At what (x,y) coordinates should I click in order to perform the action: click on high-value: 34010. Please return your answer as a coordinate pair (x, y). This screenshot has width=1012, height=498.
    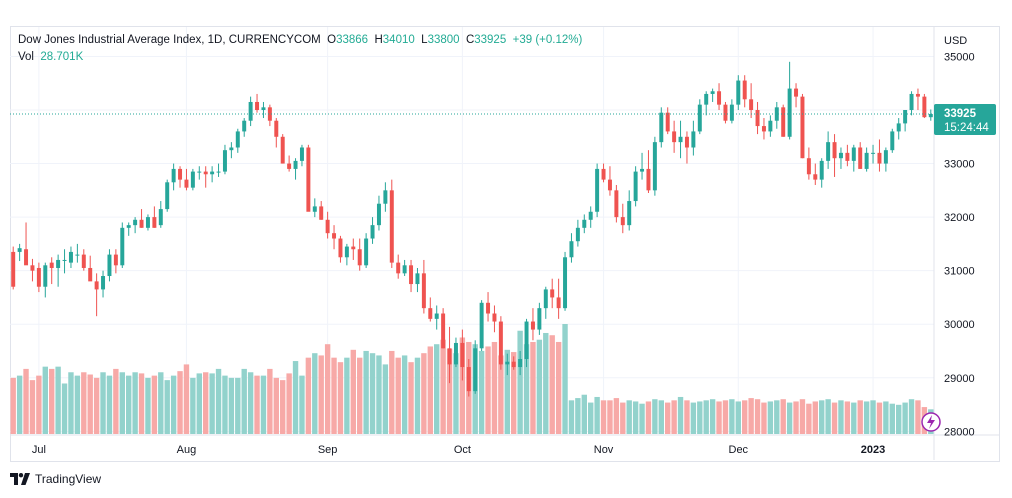
    Looking at the image, I should click on (398, 40).